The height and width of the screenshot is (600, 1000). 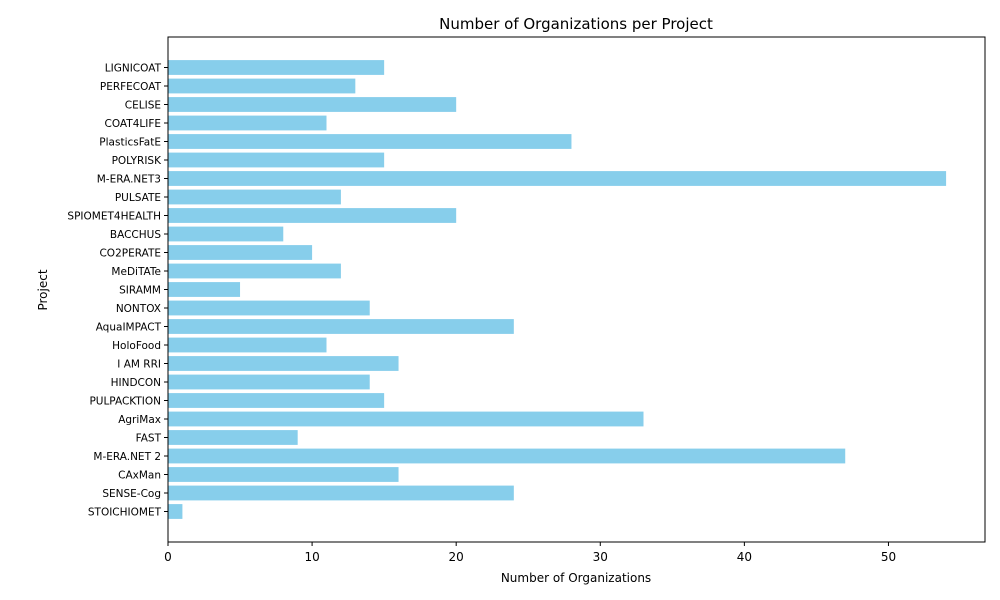 I want to click on y-tick-label: CELISE, so click(x=143, y=106).